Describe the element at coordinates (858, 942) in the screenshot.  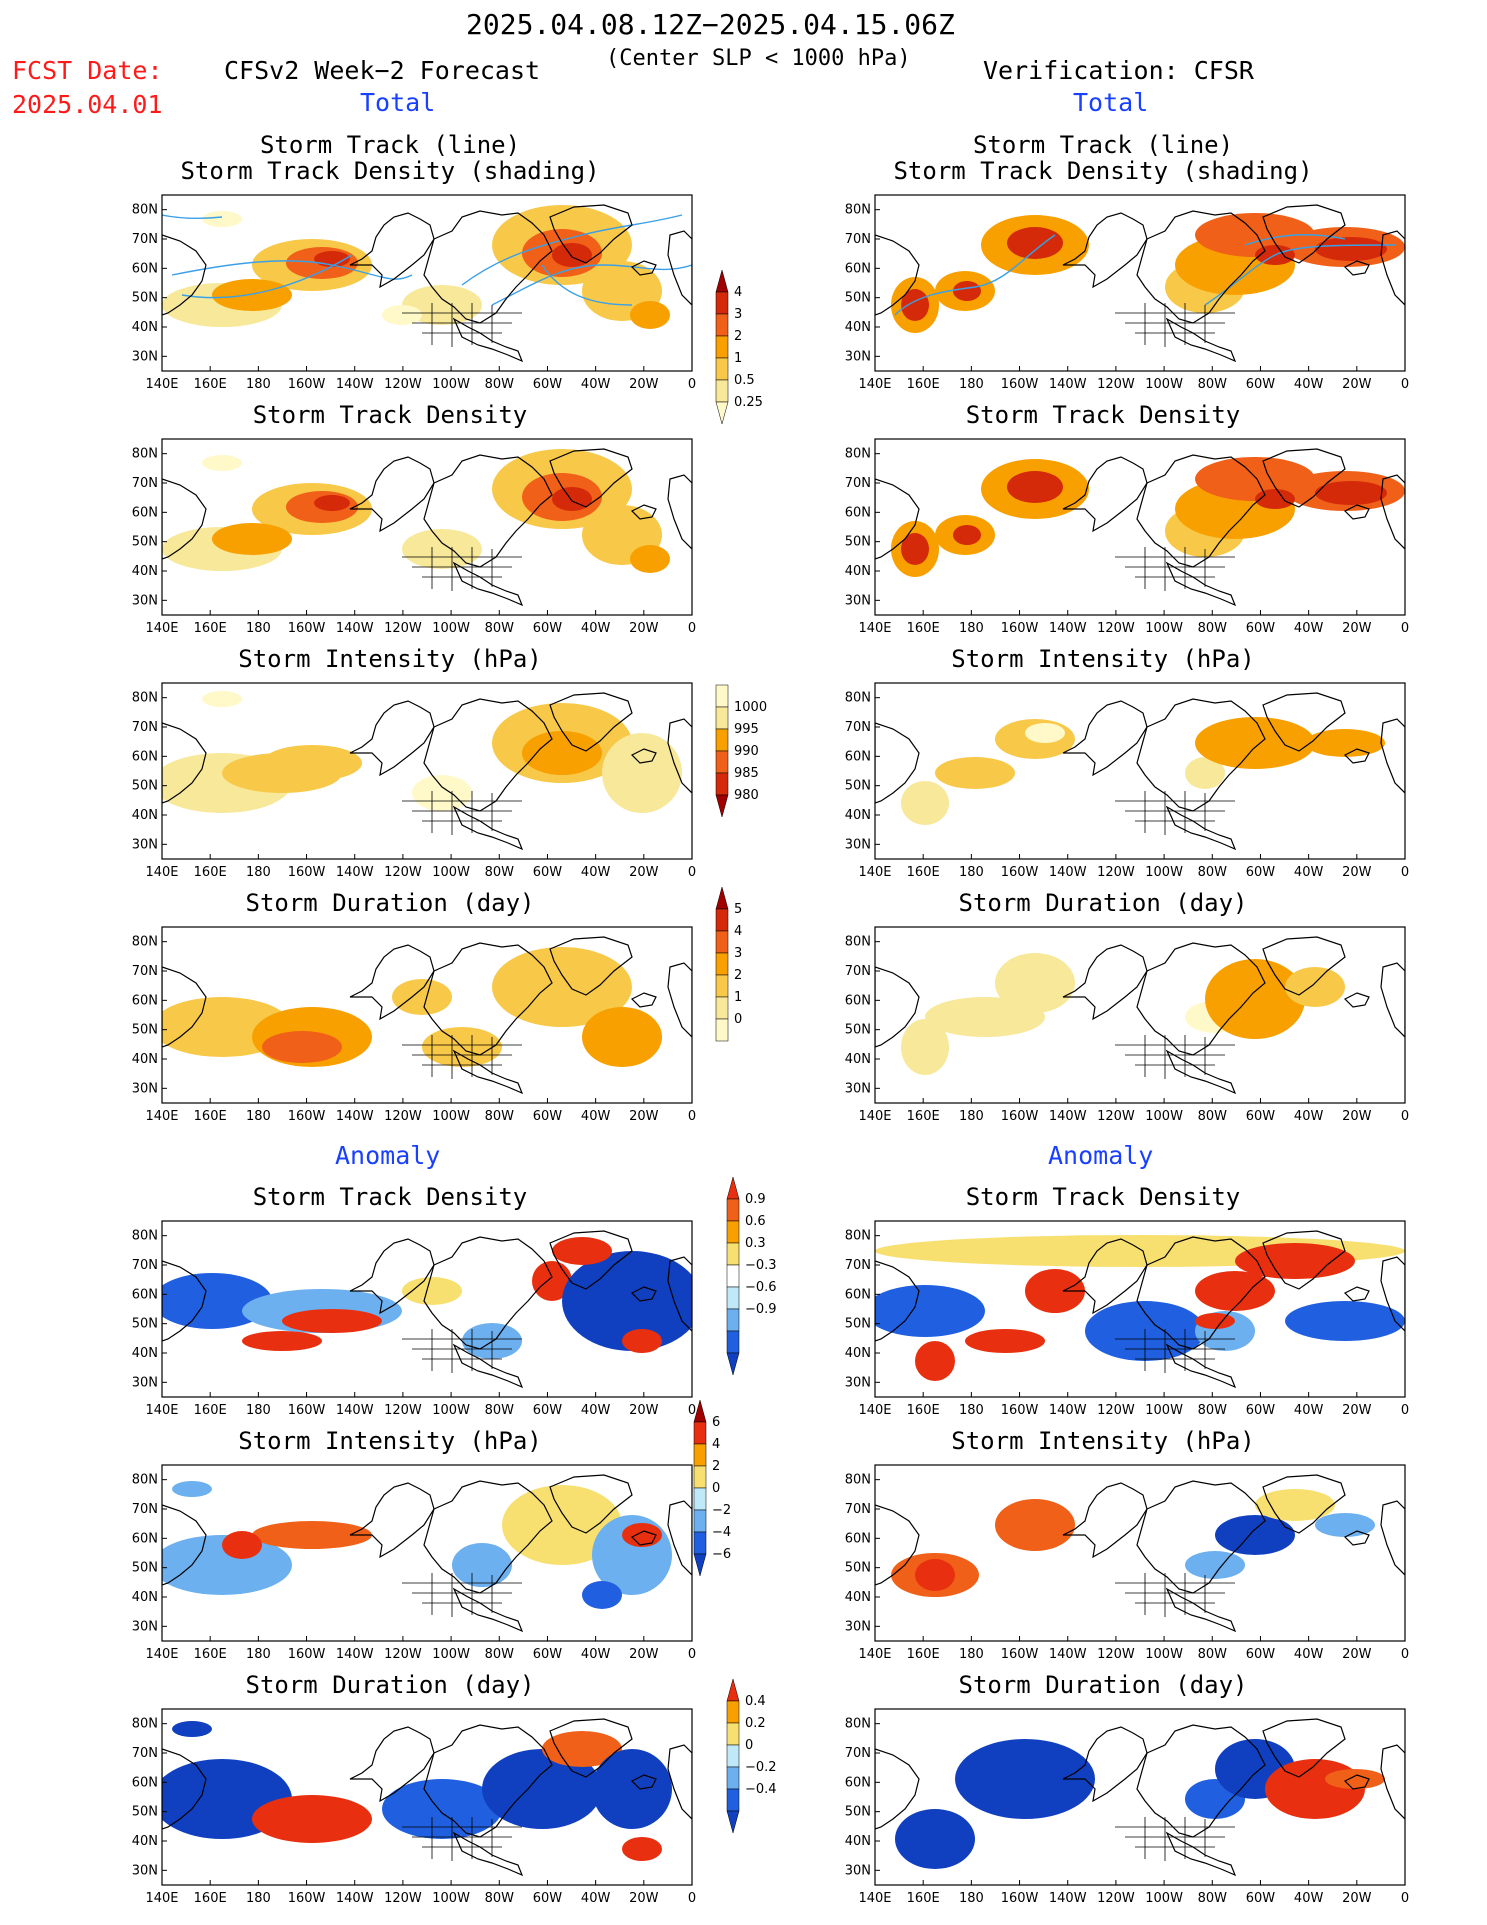
I see `lat-tick-label: 80N` at that location.